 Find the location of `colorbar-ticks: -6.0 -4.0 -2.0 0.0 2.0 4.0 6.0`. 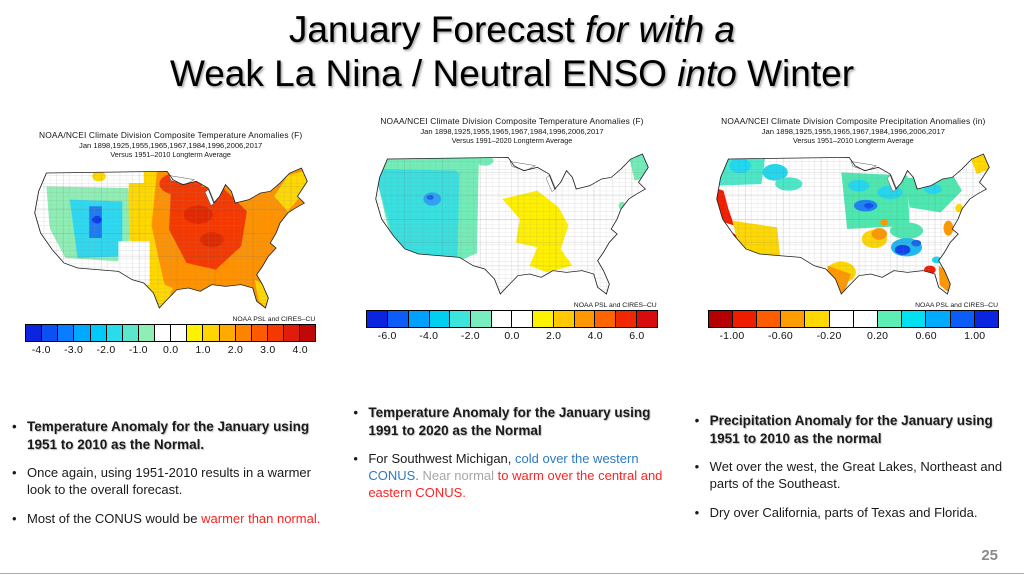

colorbar-ticks: -6.0 -4.0 -2.0 0.0 2.0 4.0 6.0 is located at coordinates (511, 337).